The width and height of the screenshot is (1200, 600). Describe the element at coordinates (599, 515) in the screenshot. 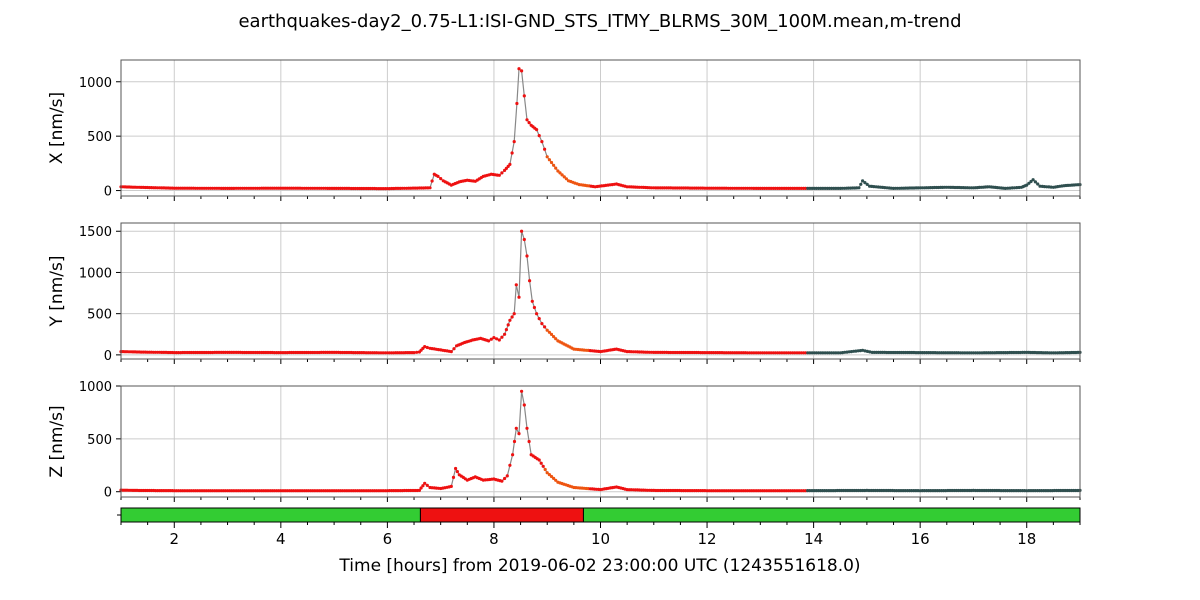

I see `state-bar` at that location.